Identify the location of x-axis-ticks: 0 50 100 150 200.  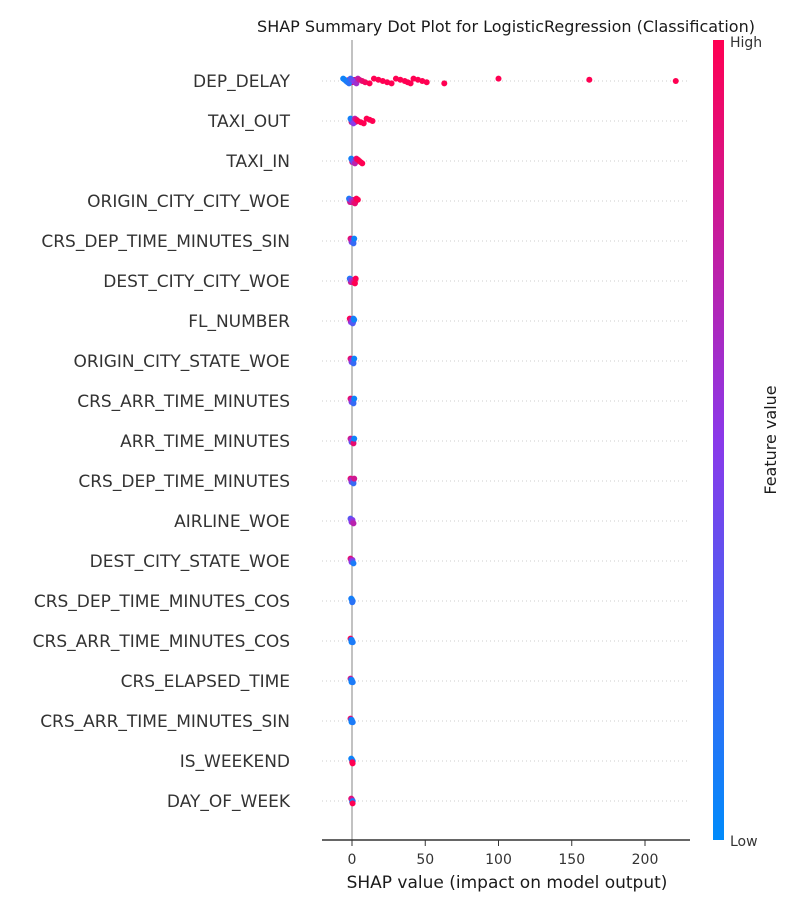
(503, 854).